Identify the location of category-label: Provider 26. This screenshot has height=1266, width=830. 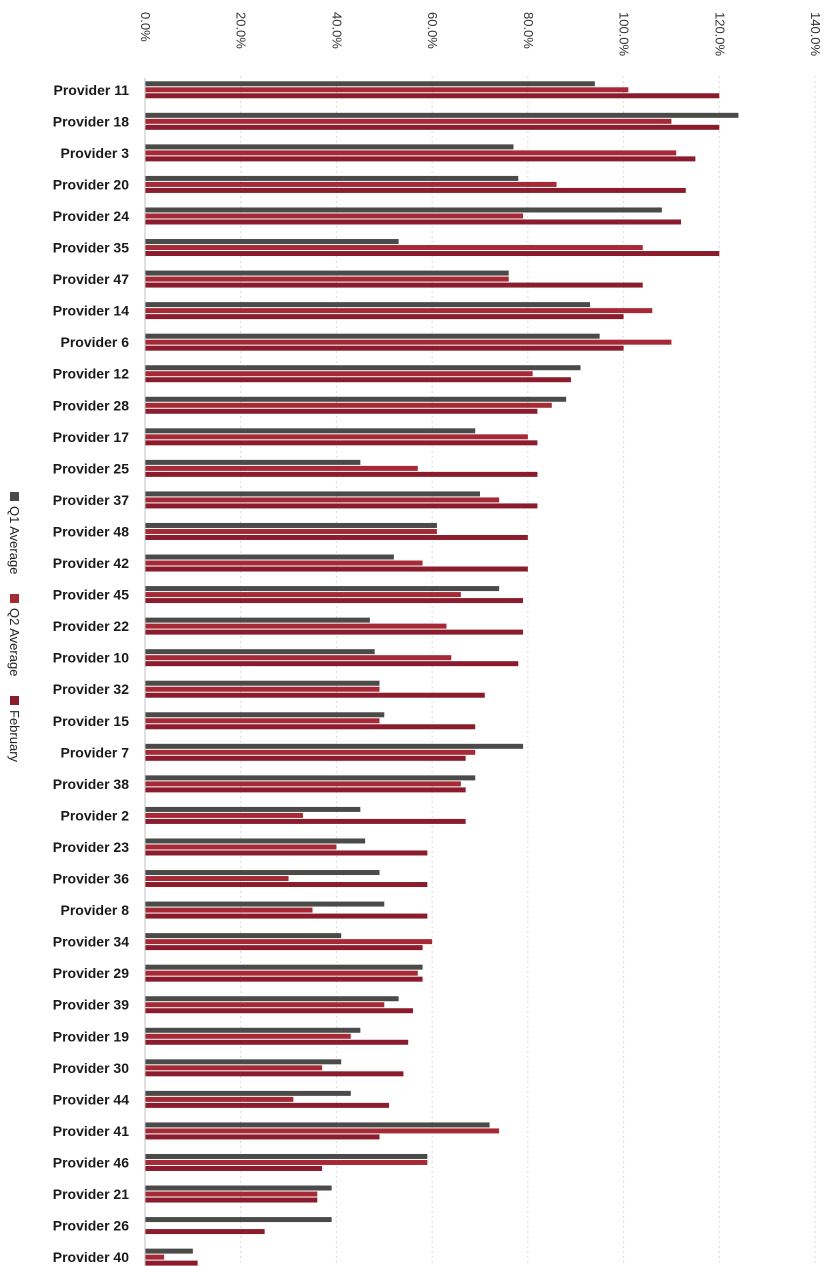
(91, 1226).